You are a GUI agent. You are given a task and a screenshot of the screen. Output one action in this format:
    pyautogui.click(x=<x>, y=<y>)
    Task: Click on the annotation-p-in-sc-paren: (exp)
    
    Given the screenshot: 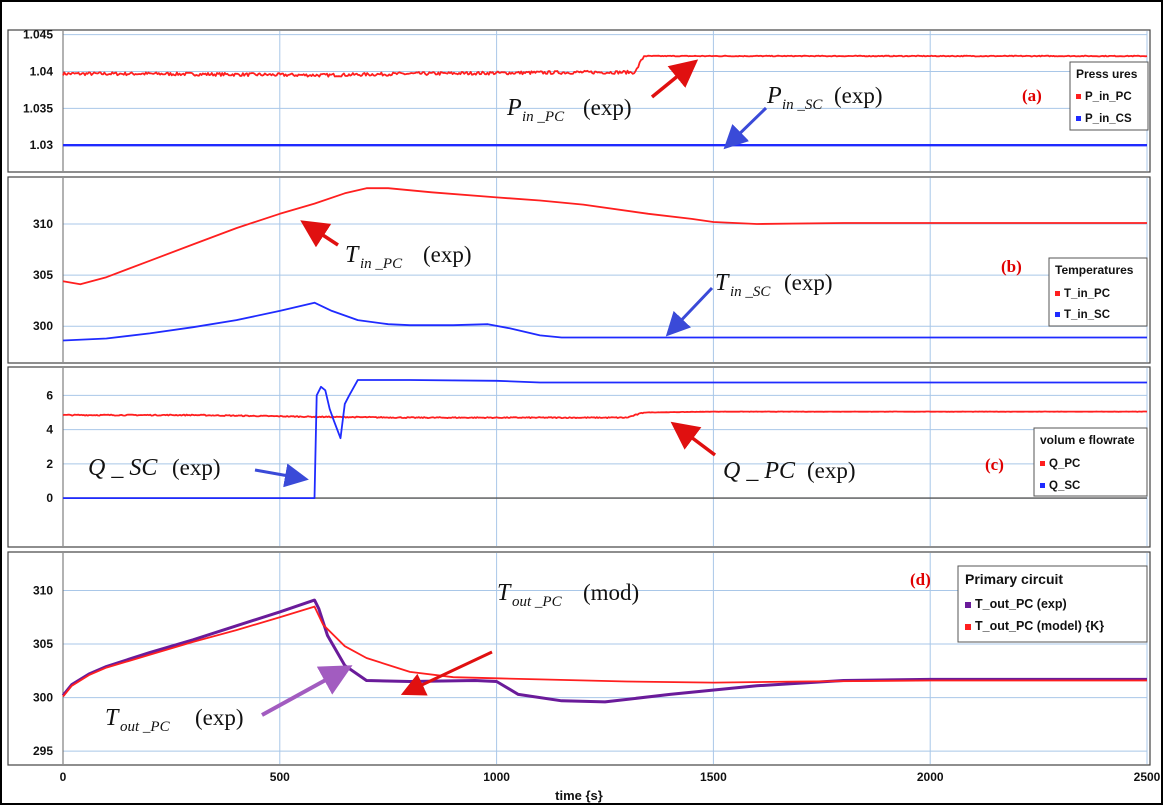 What is the action you would take?
    pyautogui.click(x=858, y=95)
    